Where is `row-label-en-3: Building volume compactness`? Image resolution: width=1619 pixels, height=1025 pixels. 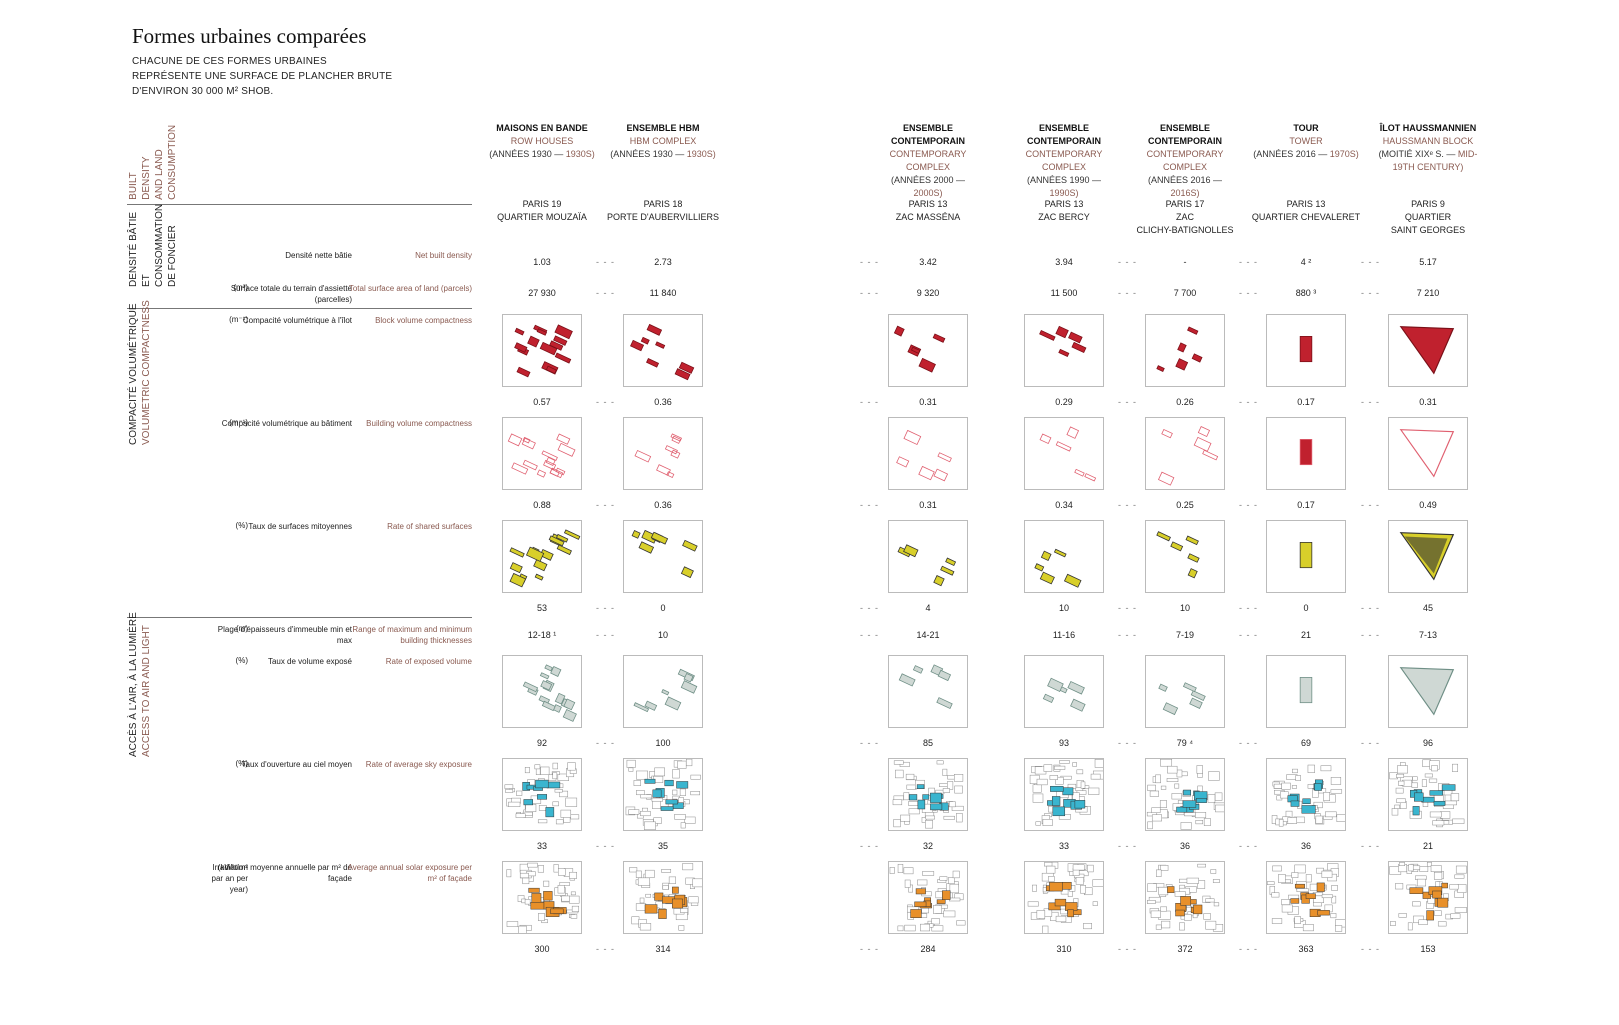
row-label-en-3: Building volume compactness is located at coordinates (419, 423).